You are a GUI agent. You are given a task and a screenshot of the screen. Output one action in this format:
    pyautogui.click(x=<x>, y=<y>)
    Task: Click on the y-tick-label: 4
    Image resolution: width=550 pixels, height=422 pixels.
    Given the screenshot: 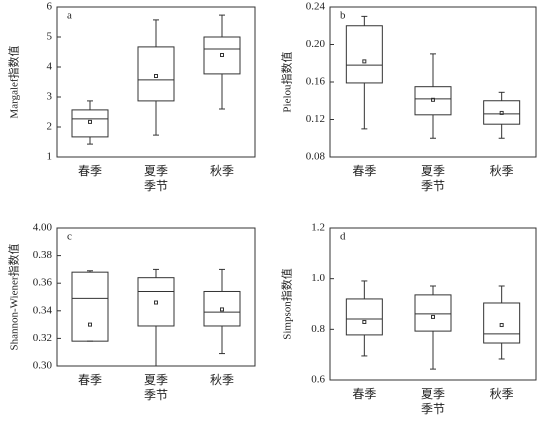 What is the action you would take?
    pyautogui.click(x=50, y=67)
    